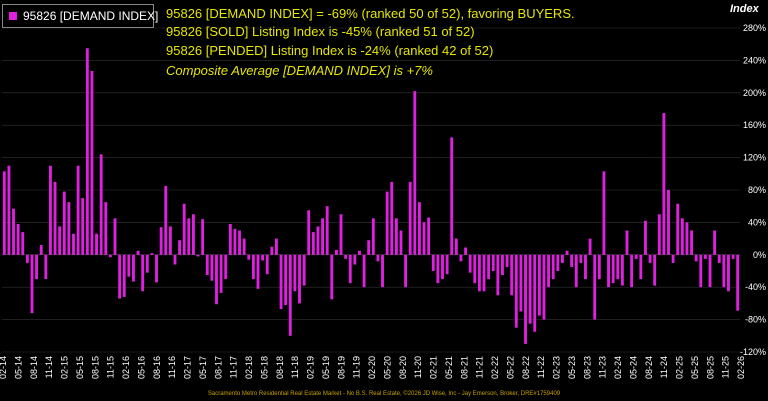 The height and width of the screenshot is (401, 768). Describe the element at coordinates (157, 367) in the screenshot. I see `x-tick-label: 08-16` at that location.